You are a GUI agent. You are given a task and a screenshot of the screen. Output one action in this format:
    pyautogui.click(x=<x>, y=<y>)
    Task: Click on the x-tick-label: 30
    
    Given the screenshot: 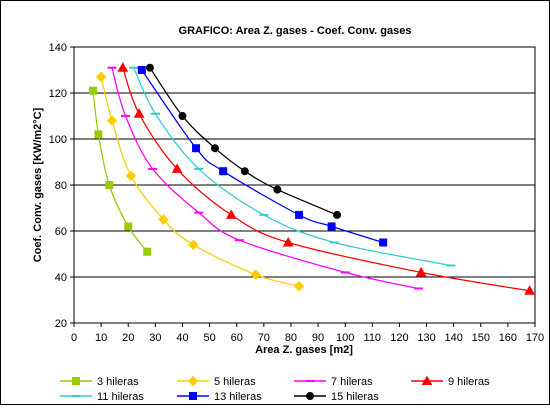 What is the action you would take?
    pyautogui.click(x=155, y=338)
    